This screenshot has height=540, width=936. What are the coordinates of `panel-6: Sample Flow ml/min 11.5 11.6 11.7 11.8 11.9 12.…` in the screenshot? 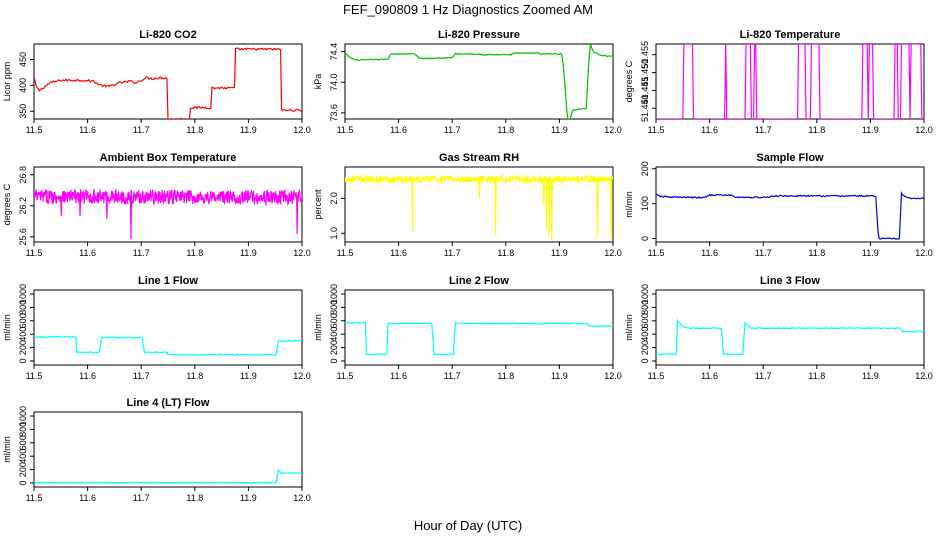 It's located at (778, 205).